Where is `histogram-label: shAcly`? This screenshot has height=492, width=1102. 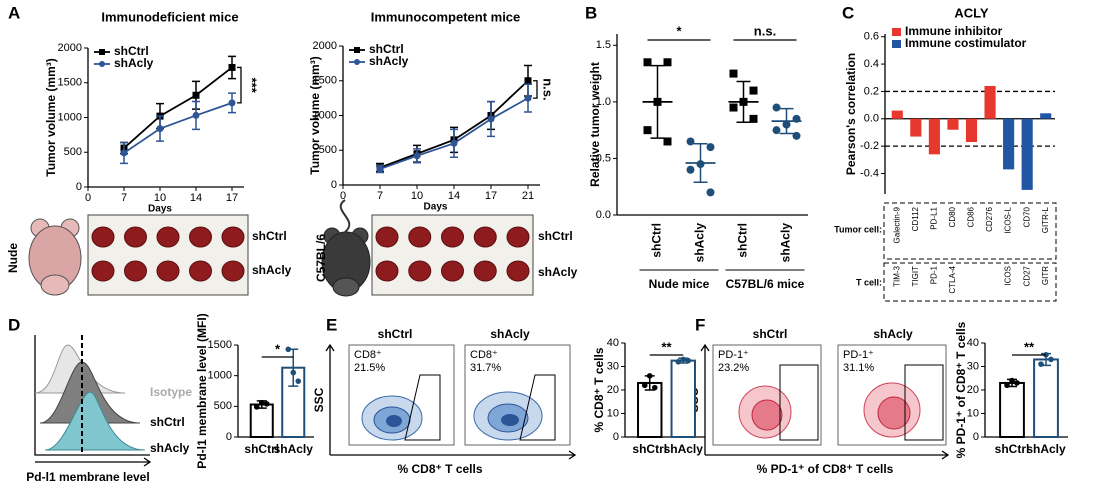 histogram-label: shAcly is located at coordinates (170, 448).